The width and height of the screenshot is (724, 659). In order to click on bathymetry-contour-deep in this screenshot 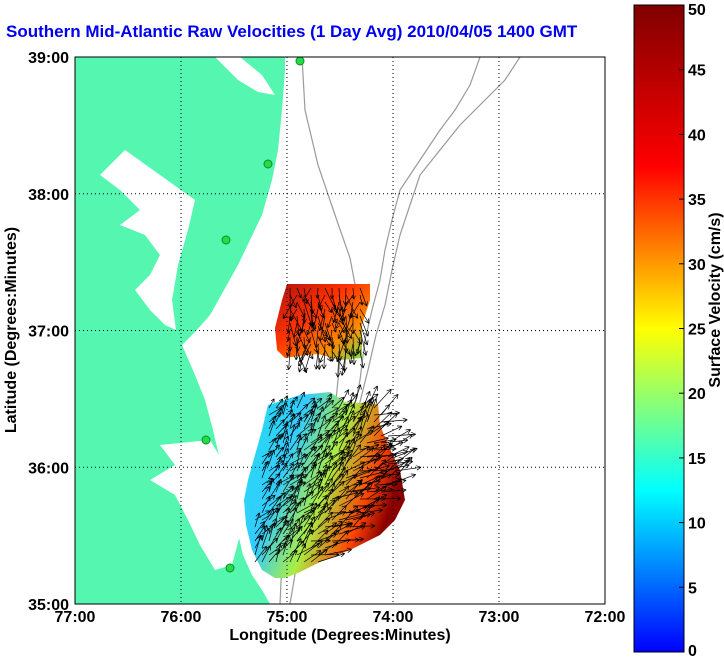, I will do `click(439, 234)`.